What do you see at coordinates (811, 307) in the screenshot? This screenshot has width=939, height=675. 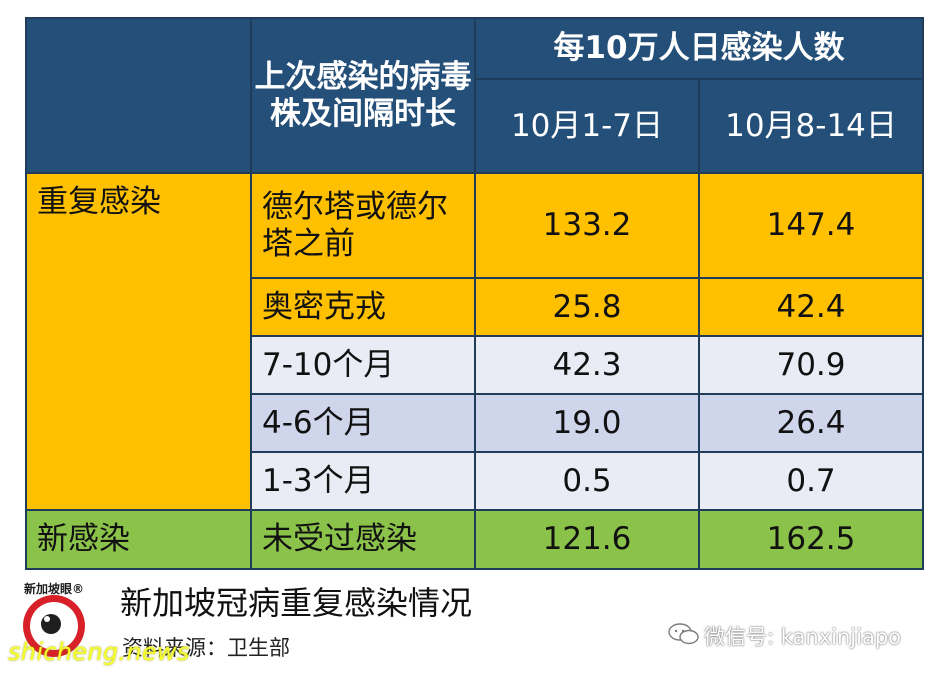 I see `row-value-week2: 42.4` at bounding box center [811, 307].